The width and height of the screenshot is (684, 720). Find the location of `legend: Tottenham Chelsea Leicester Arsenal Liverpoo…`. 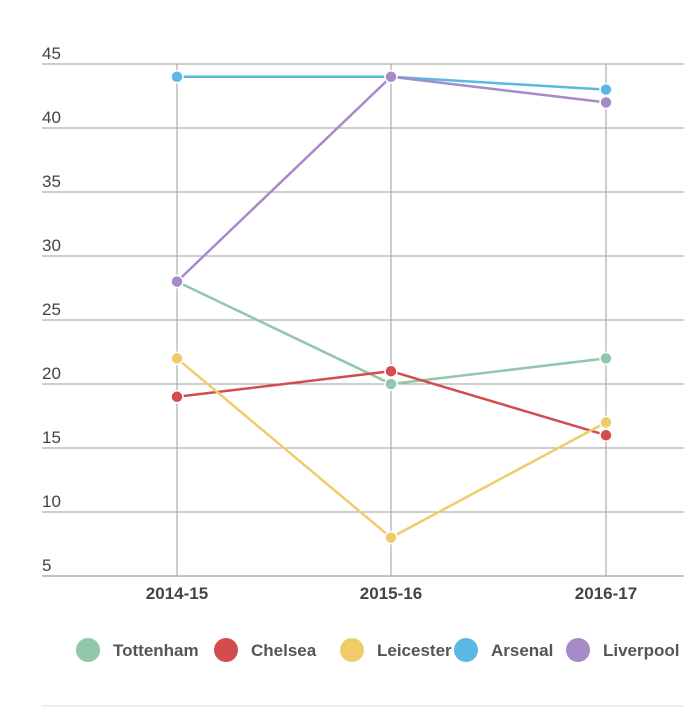

legend: Tottenham Chelsea Leicester Arsenal Liverpoo… is located at coordinates (378, 650).